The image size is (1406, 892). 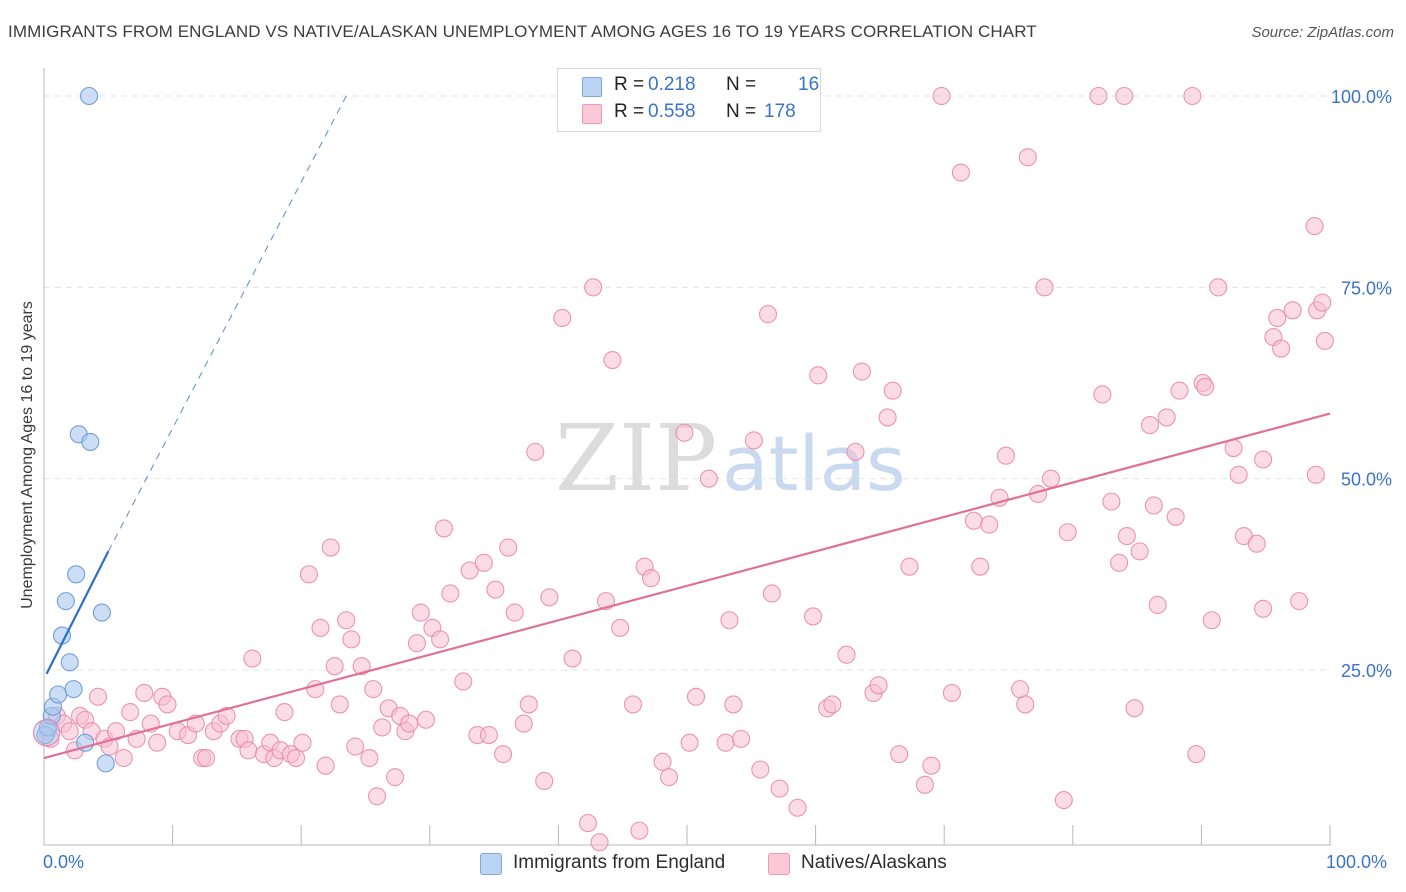 What do you see at coordinates (592, 114) in the screenshot?
I see `legend-swatch-pink` at bounding box center [592, 114].